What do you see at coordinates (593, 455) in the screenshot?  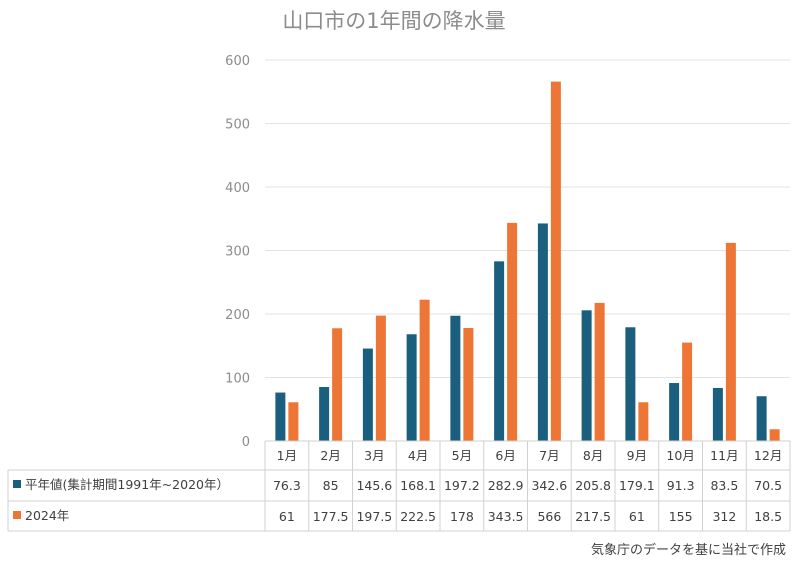 I see `x-tick-label: 8月` at bounding box center [593, 455].